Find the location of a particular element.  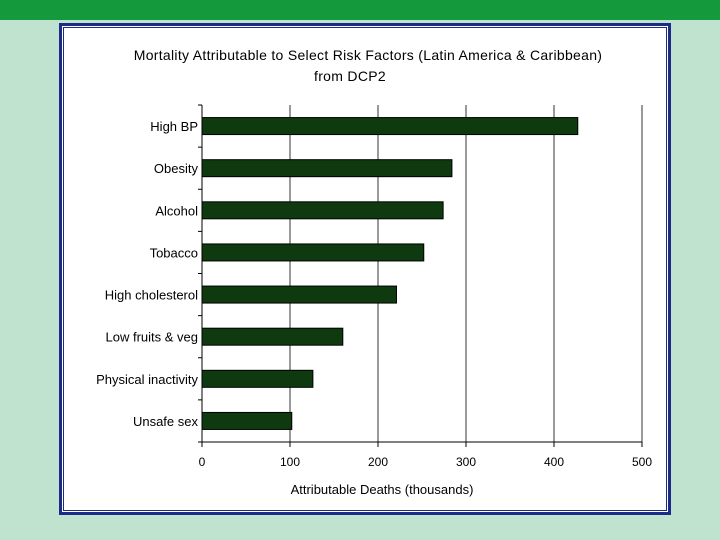

x-tick-label: 0 is located at coordinates (202, 462).